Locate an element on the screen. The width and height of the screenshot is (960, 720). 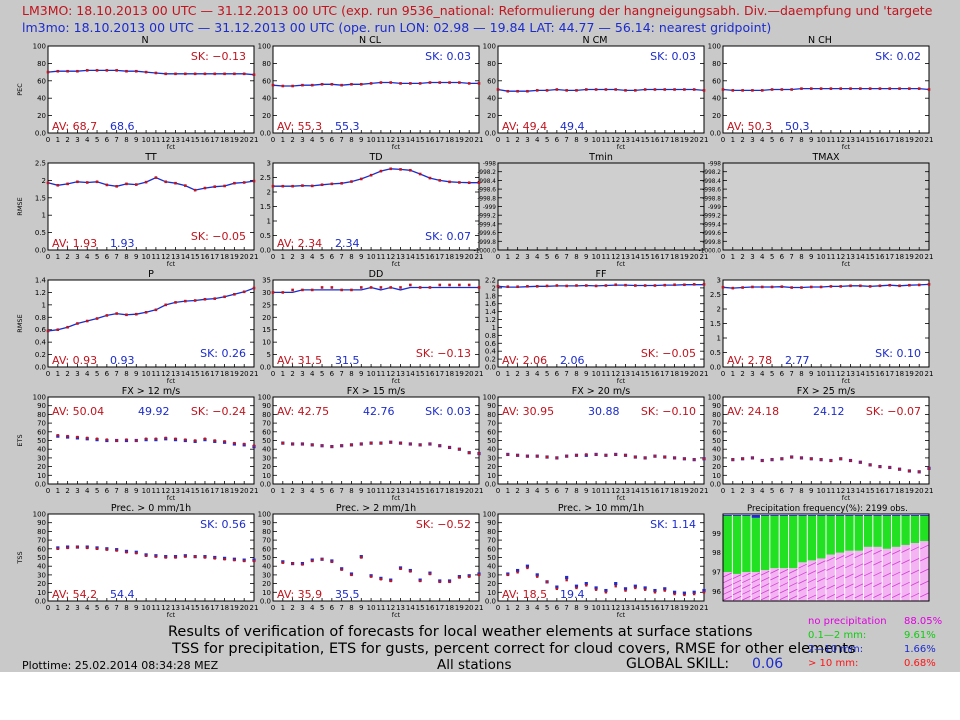
x-tick-label: 16 is located at coordinates (654, 257).